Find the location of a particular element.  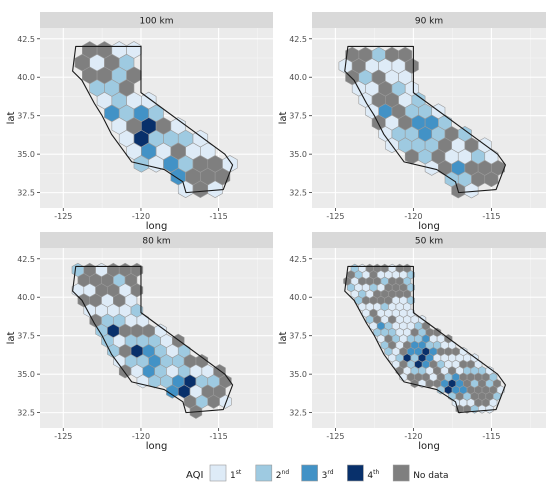

legend-item-1: 1st is located at coordinates (225, 473).